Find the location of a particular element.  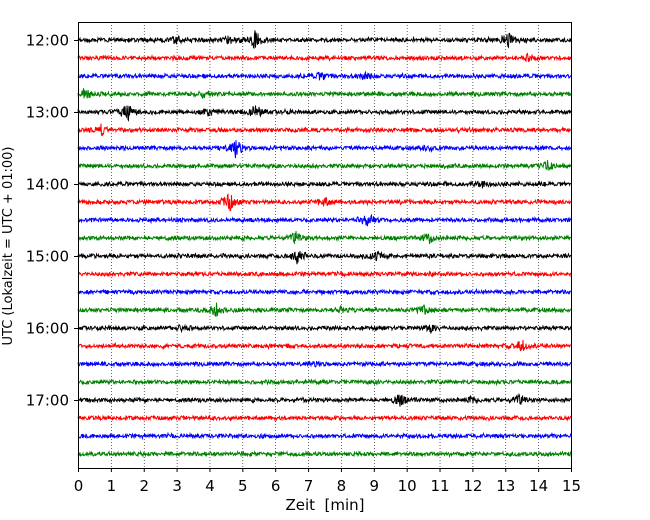

x-axis: 0 1 2 3 4 5 6 7 8 9 10 11 12 13 14 15 is located at coordinates (327, 481).